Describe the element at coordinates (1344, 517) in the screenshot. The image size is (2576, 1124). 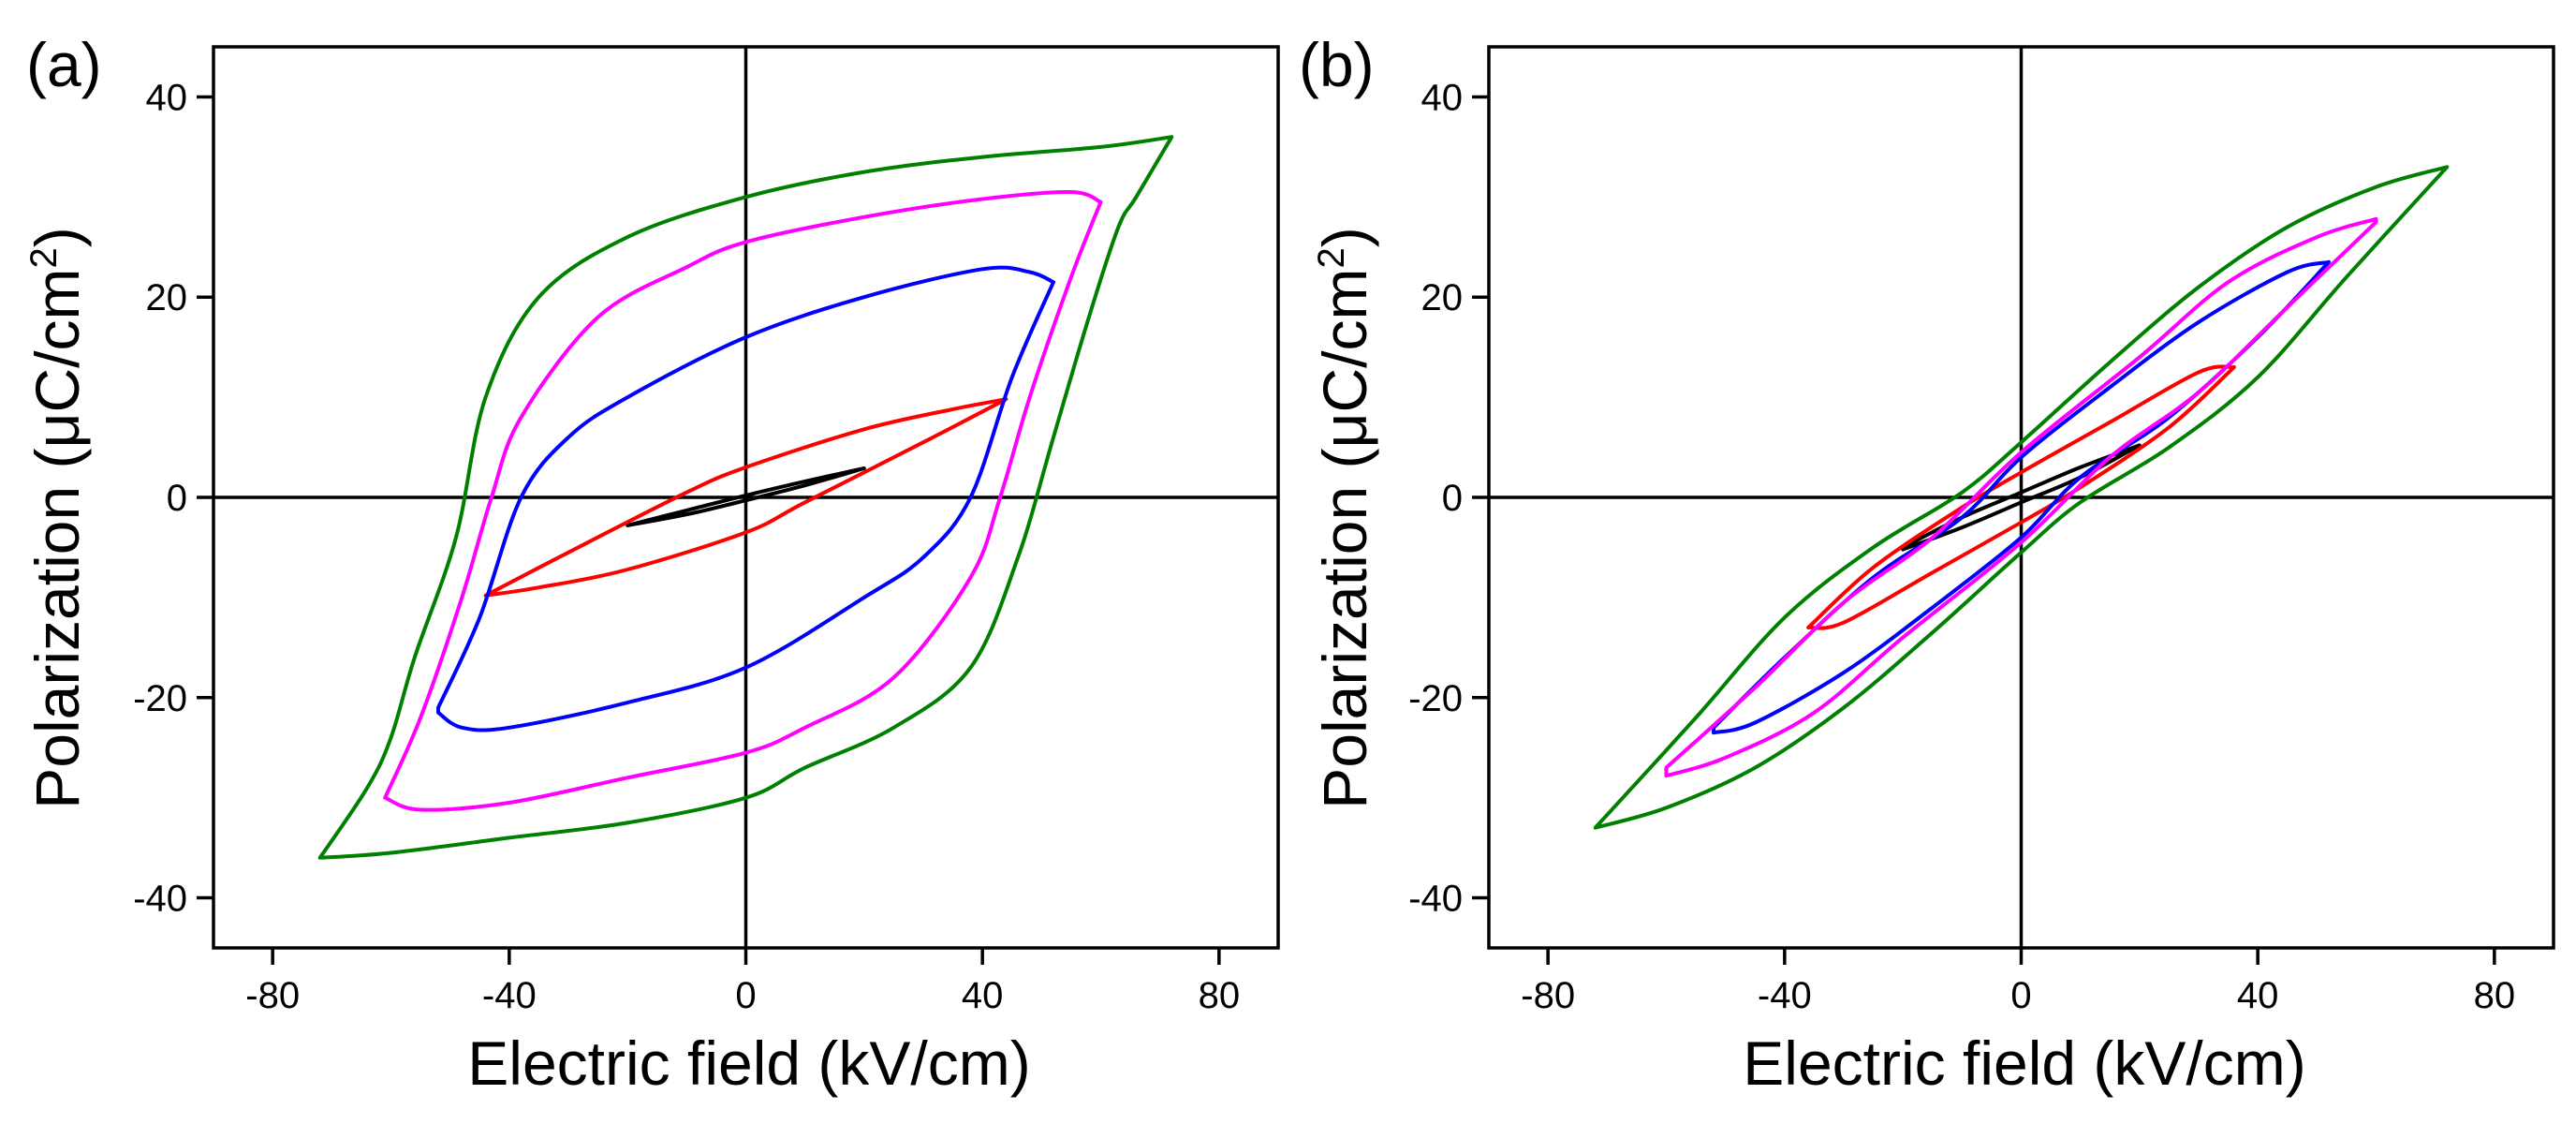
I see `y-axis-label-b: Polarization (μC/cm2)` at that location.